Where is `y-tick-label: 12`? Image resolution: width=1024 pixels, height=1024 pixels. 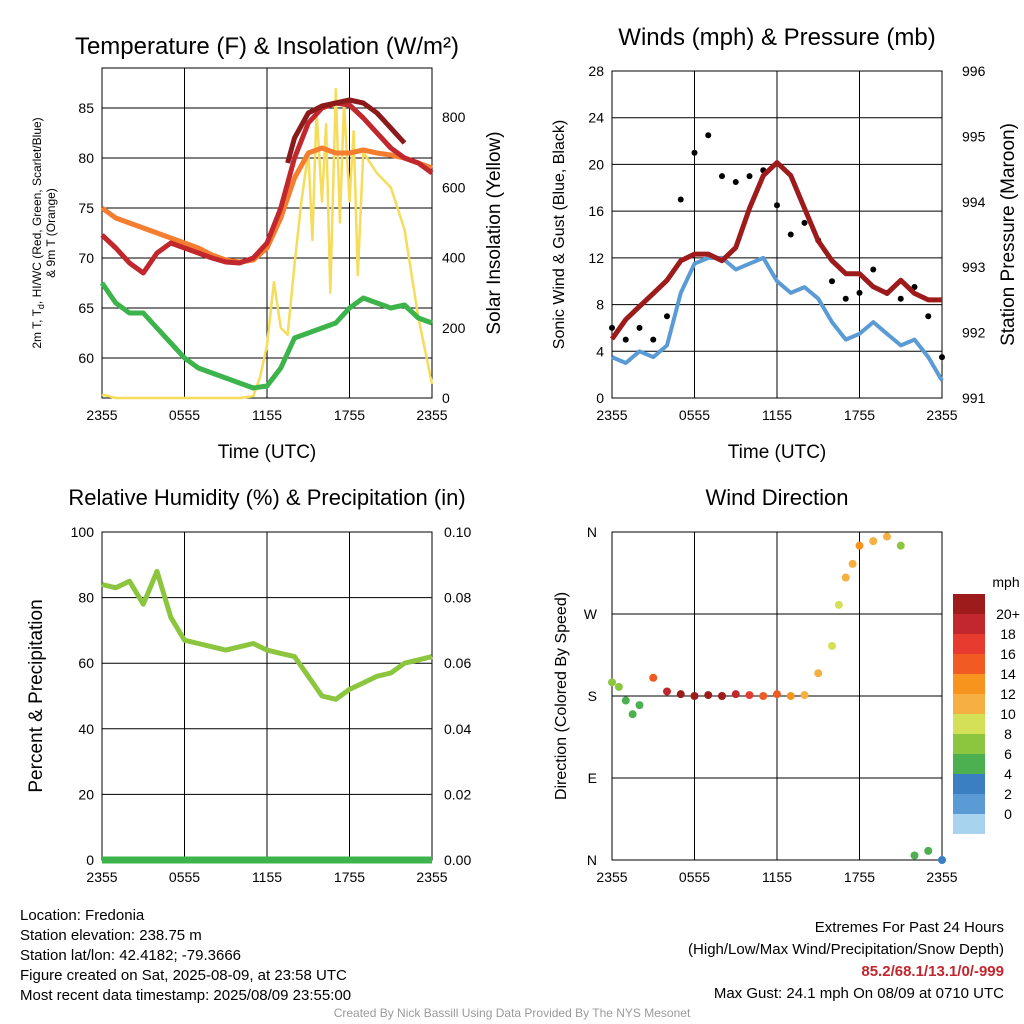 y-tick-label: 12 is located at coordinates (596, 258).